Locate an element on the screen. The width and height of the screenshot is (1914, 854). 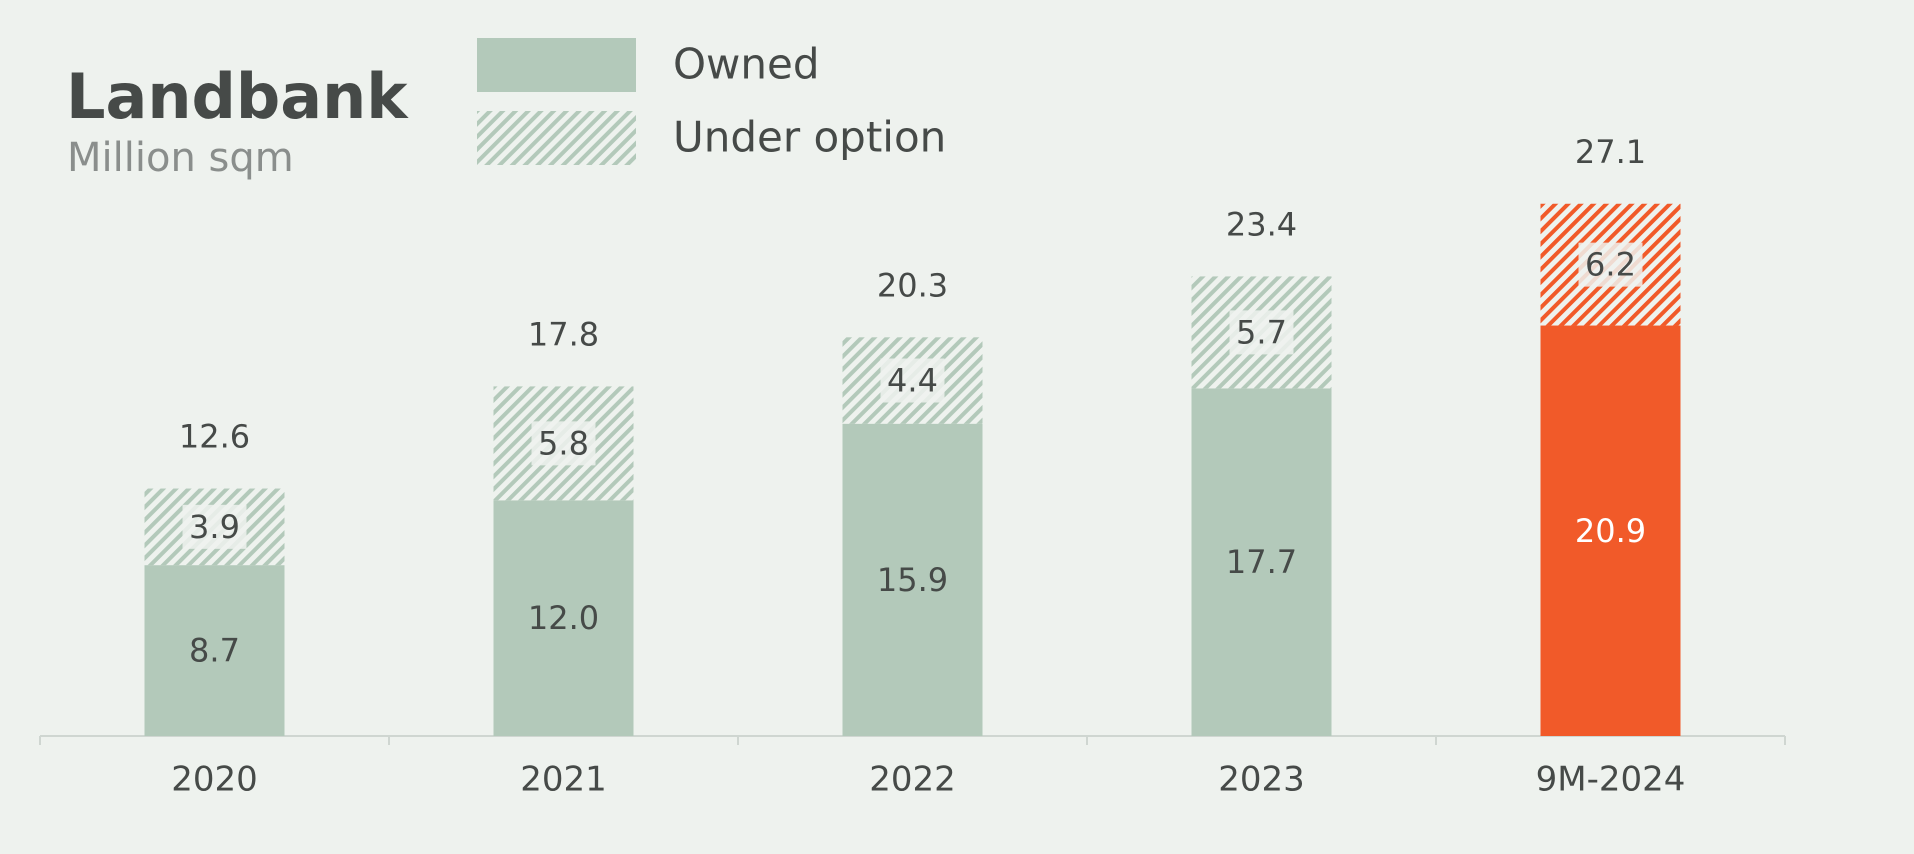
legend-label: Under option is located at coordinates (809, 137).